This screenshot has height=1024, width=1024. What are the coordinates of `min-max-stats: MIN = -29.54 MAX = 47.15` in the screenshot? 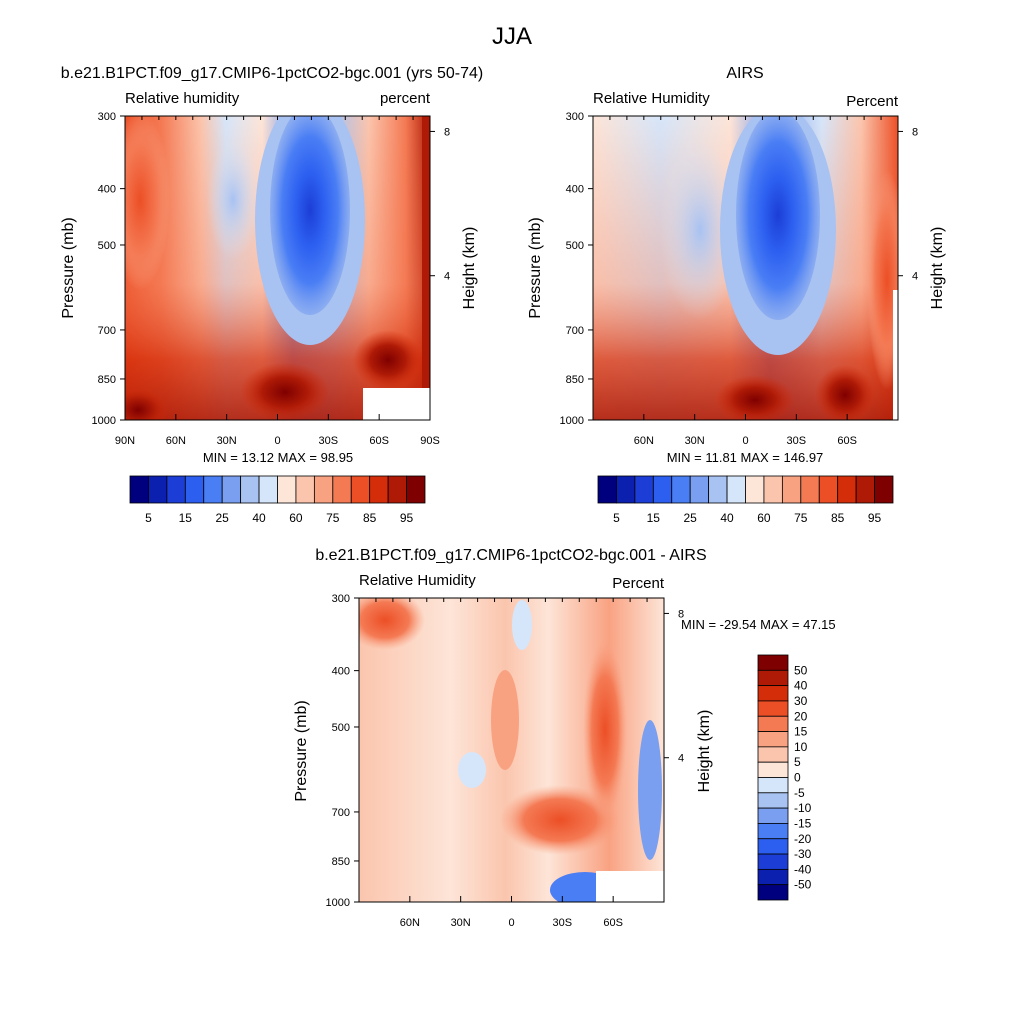 It's located at (758, 624).